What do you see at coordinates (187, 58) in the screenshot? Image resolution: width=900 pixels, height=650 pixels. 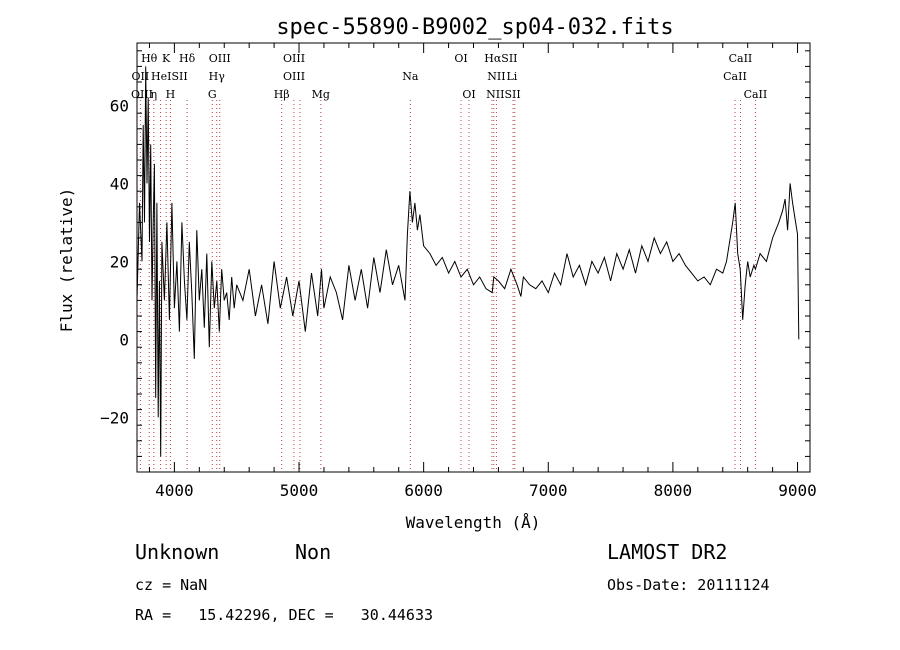 I see `line-label: Hδ` at bounding box center [187, 58].